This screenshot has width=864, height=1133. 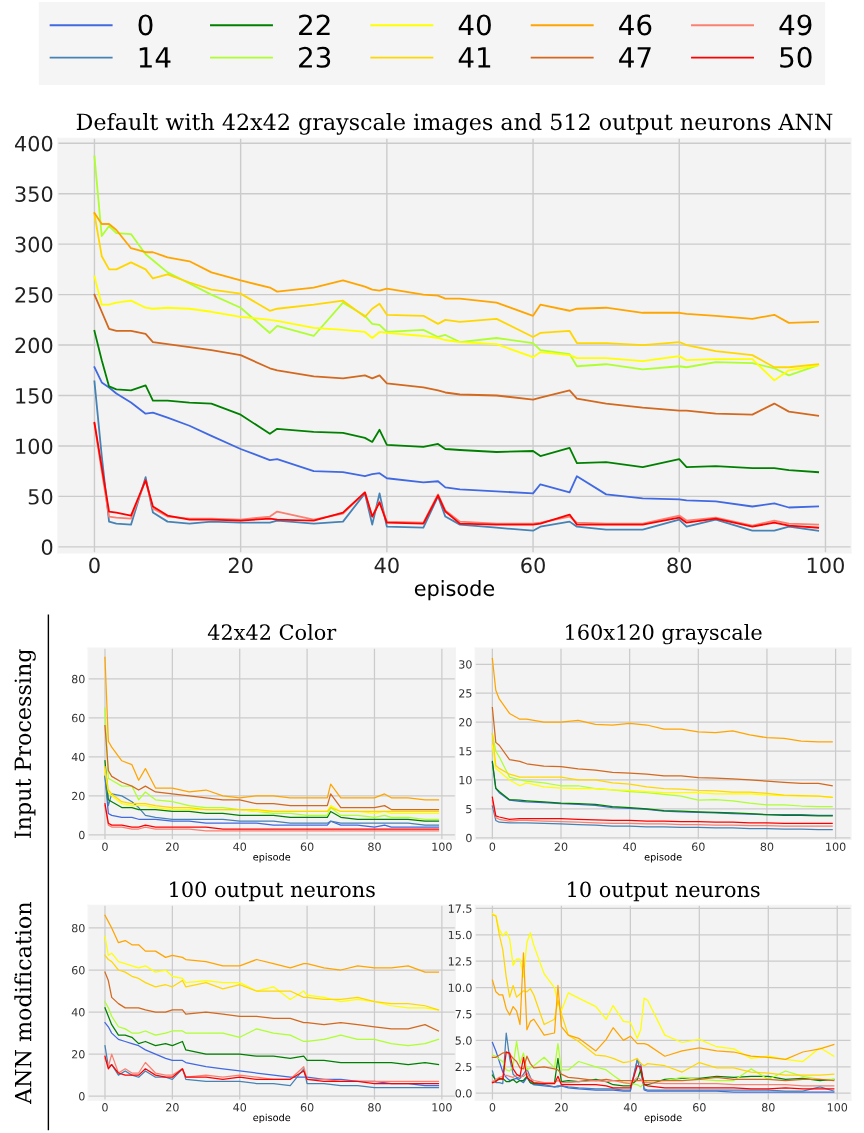 What do you see at coordinates (34, 345) in the screenshot?
I see `y-tick-label: 200` at bounding box center [34, 345].